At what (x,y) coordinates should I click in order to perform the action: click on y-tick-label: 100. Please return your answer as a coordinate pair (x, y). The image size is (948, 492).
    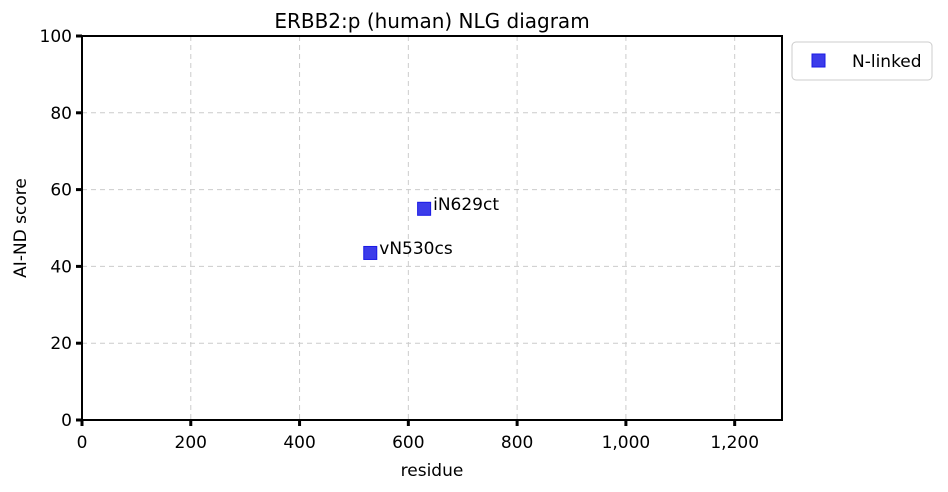
    Looking at the image, I should click on (56, 37).